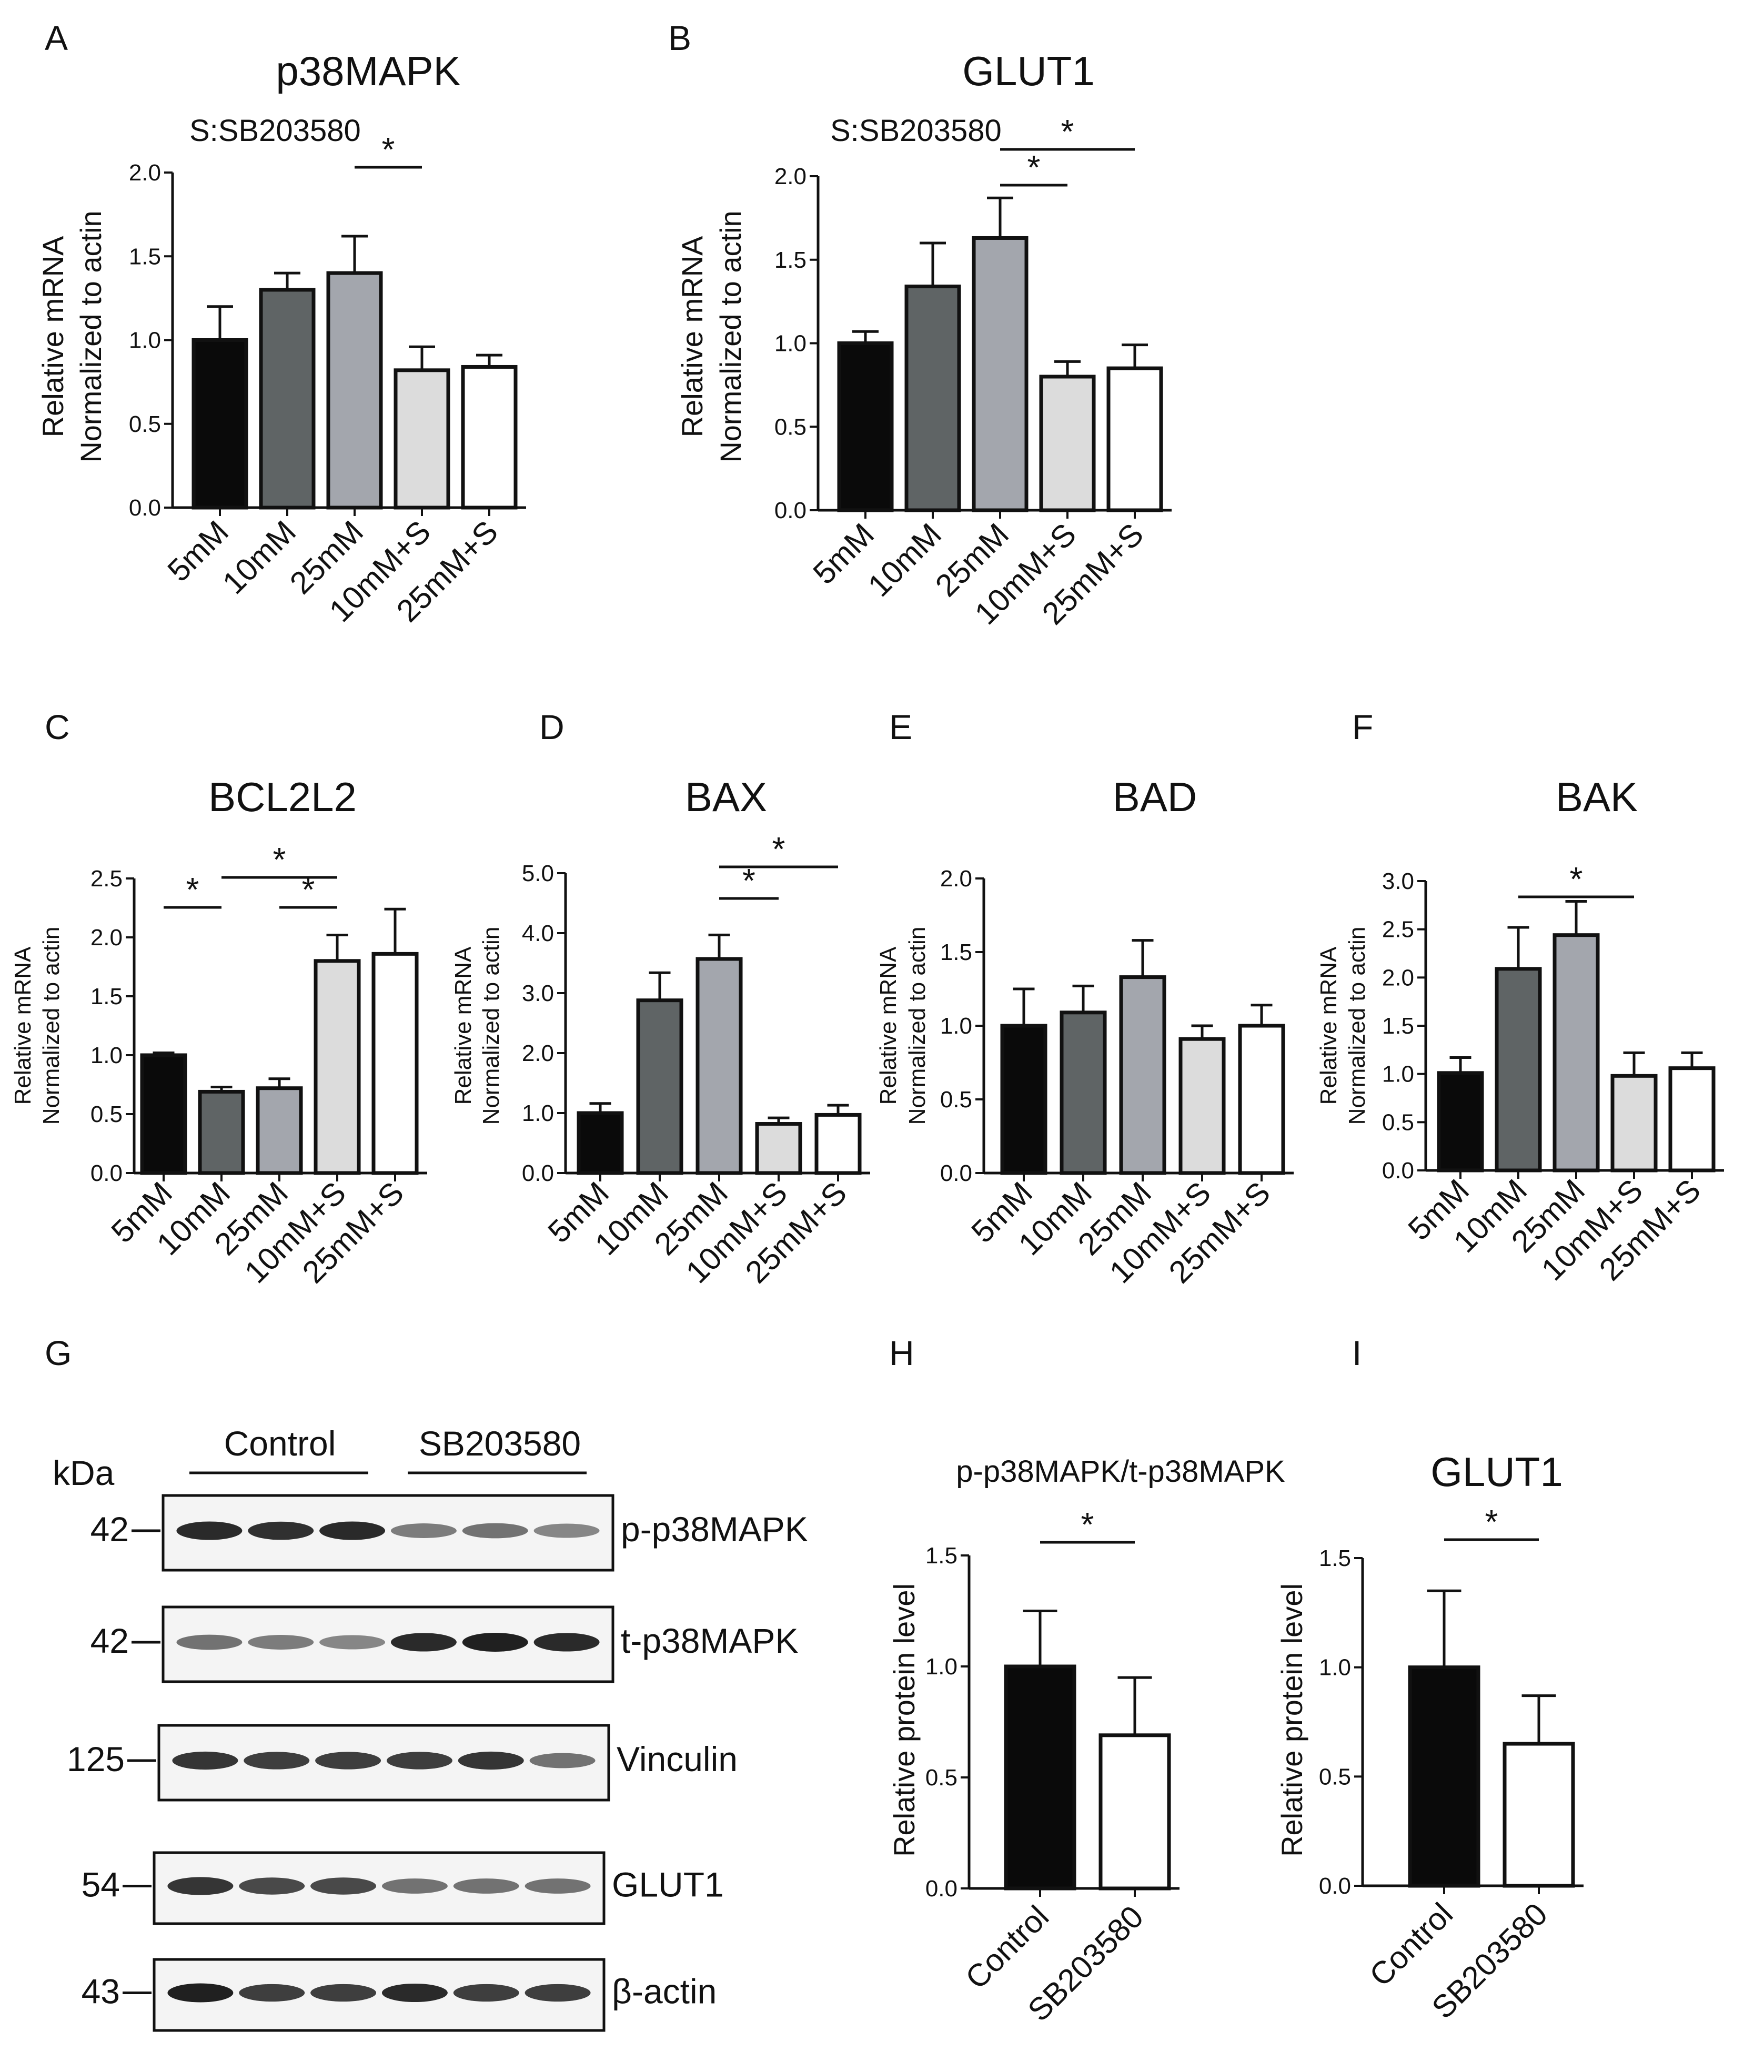 The width and height of the screenshot is (1764, 2072). Describe the element at coordinates (1040, 1777) in the screenshot. I see `bar-Control` at that location.